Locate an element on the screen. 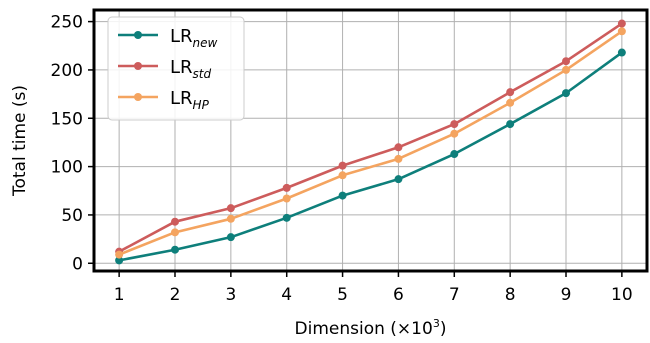 This screenshot has height=343, width=650. legend-item-std: LRstd is located at coordinates (165, 69).